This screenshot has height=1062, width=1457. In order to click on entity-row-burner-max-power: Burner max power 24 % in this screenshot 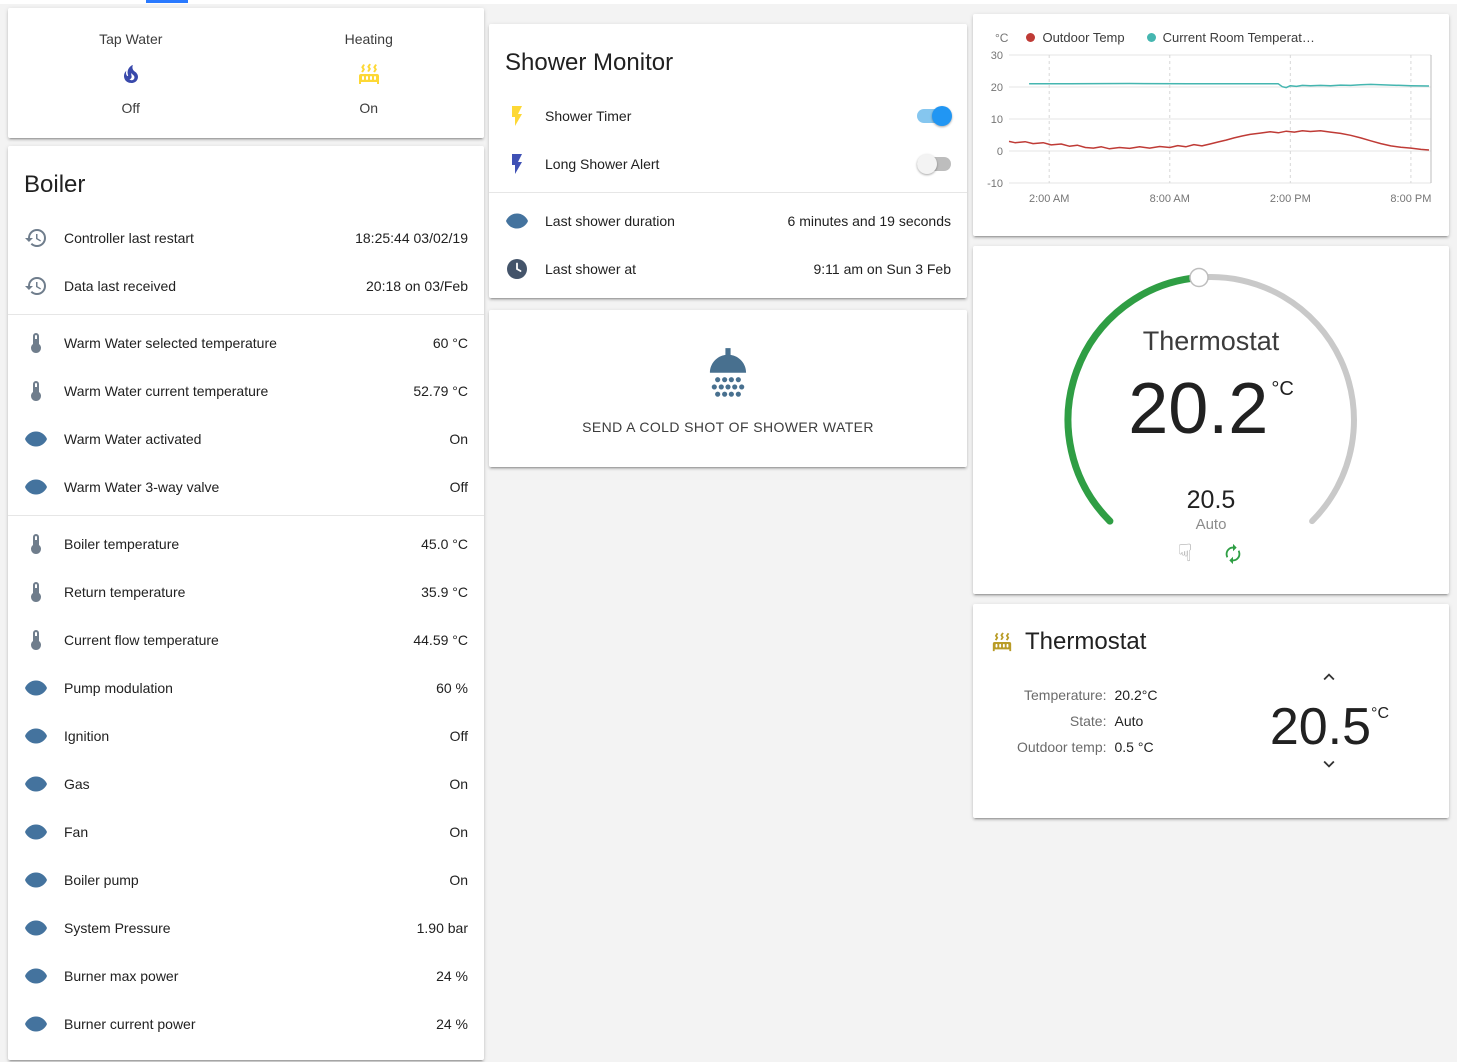, I will do `click(246, 976)`.